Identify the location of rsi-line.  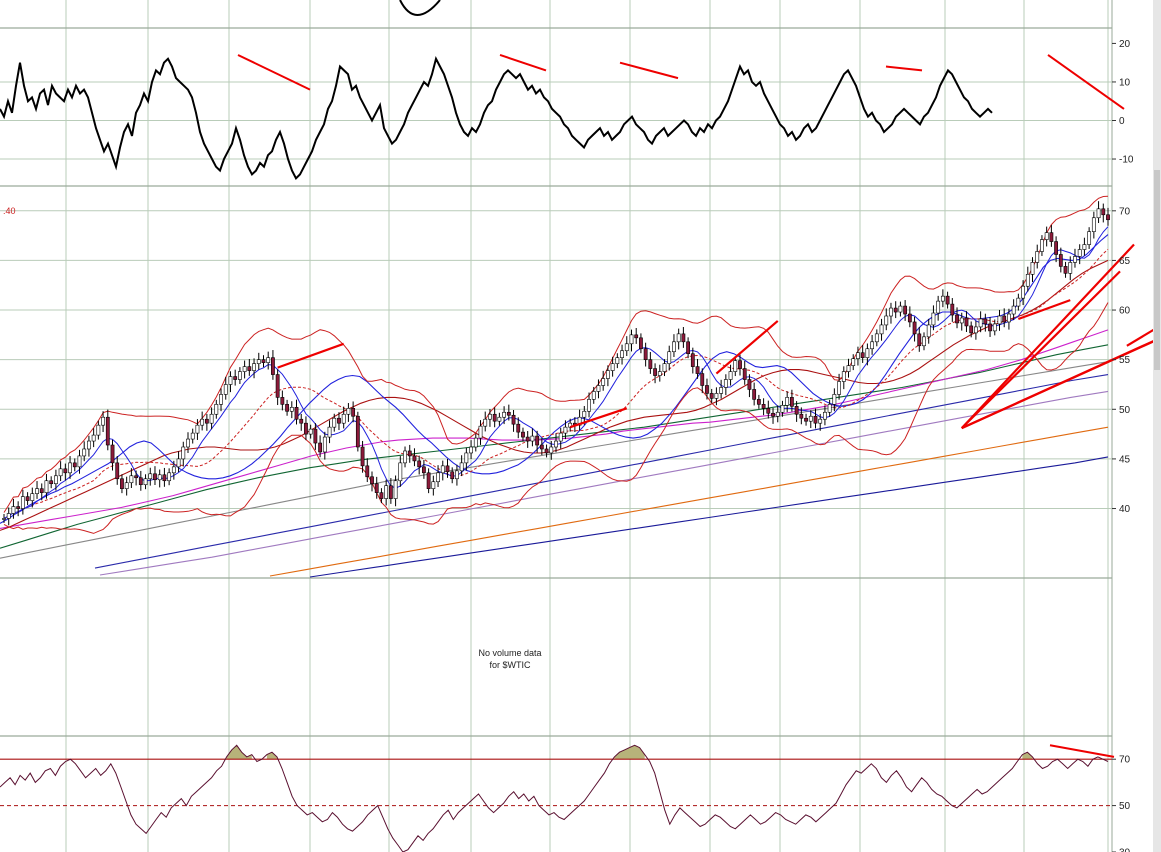
(554, 798).